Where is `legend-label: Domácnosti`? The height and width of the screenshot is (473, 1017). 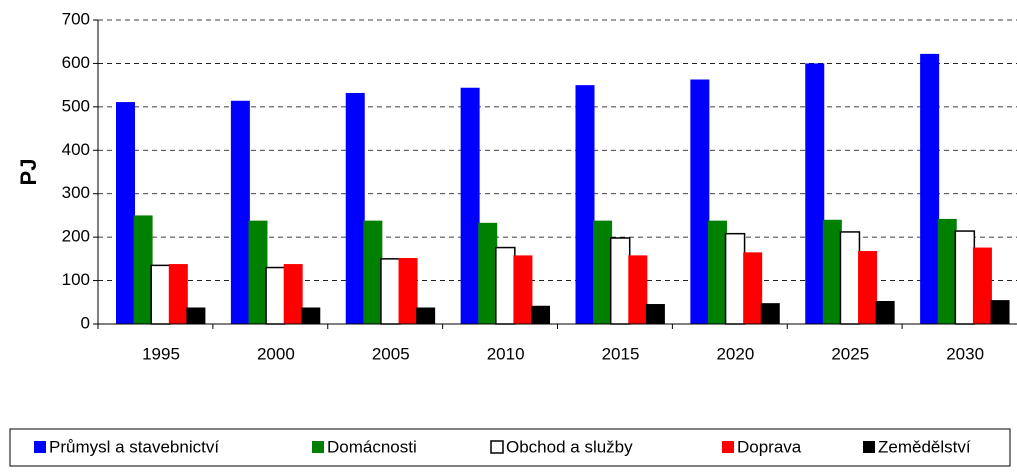 legend-label: Domácnosti is located at coordinates (372, 446).